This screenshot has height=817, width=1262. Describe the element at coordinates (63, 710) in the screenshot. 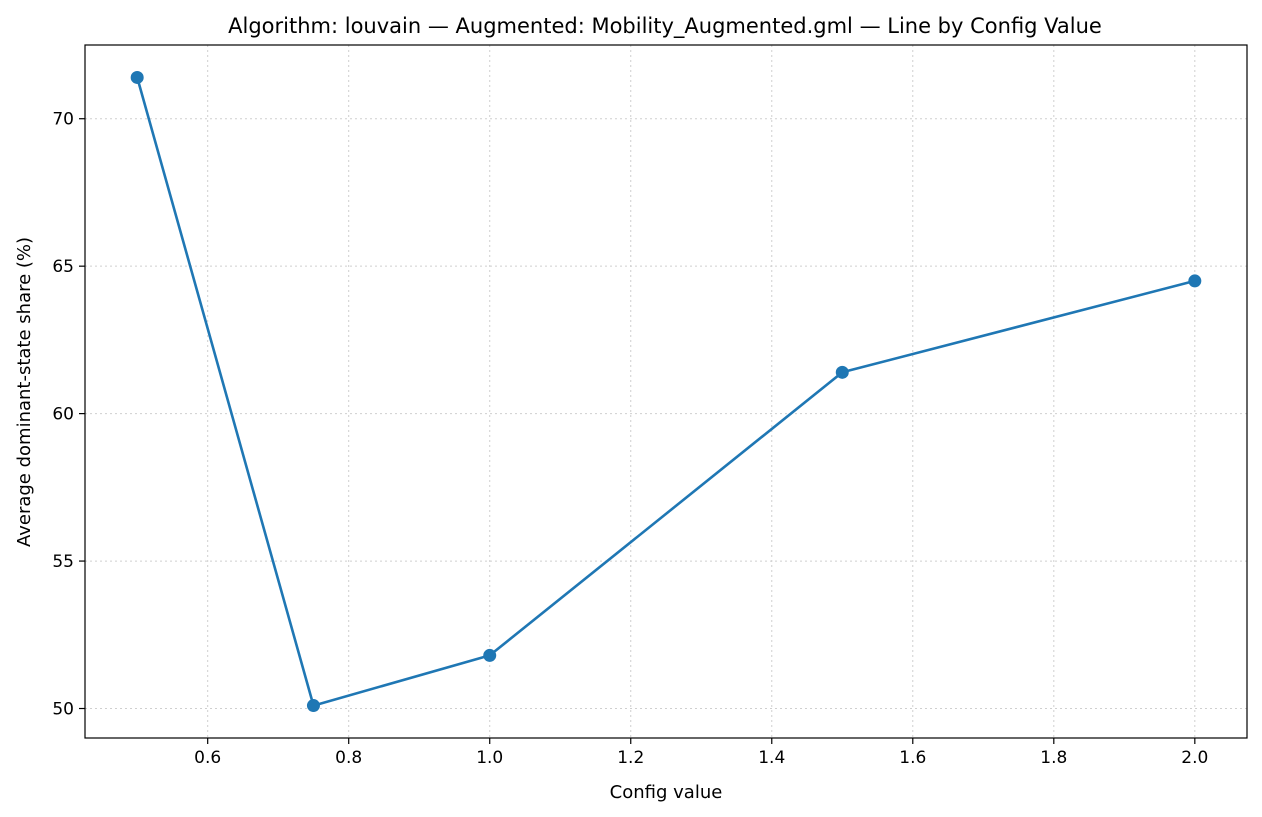

I see `y-tick-label: 50` at that location.